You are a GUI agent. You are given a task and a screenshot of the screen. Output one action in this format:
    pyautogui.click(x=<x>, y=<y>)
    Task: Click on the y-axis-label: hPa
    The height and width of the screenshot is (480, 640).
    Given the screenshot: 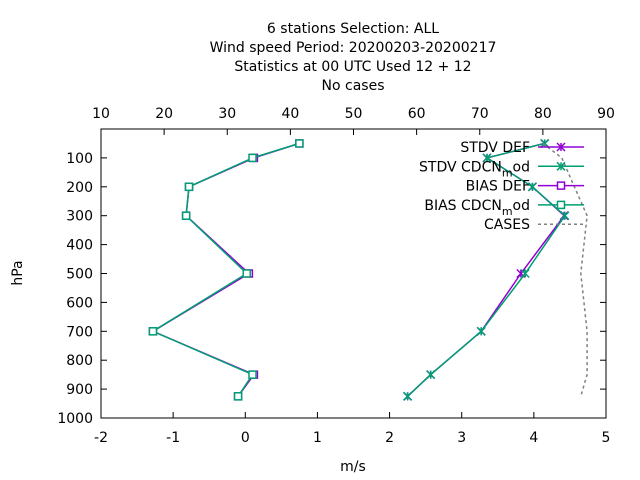 What is the action you would take?
    pyautogui.click(x=18, y=272)
    